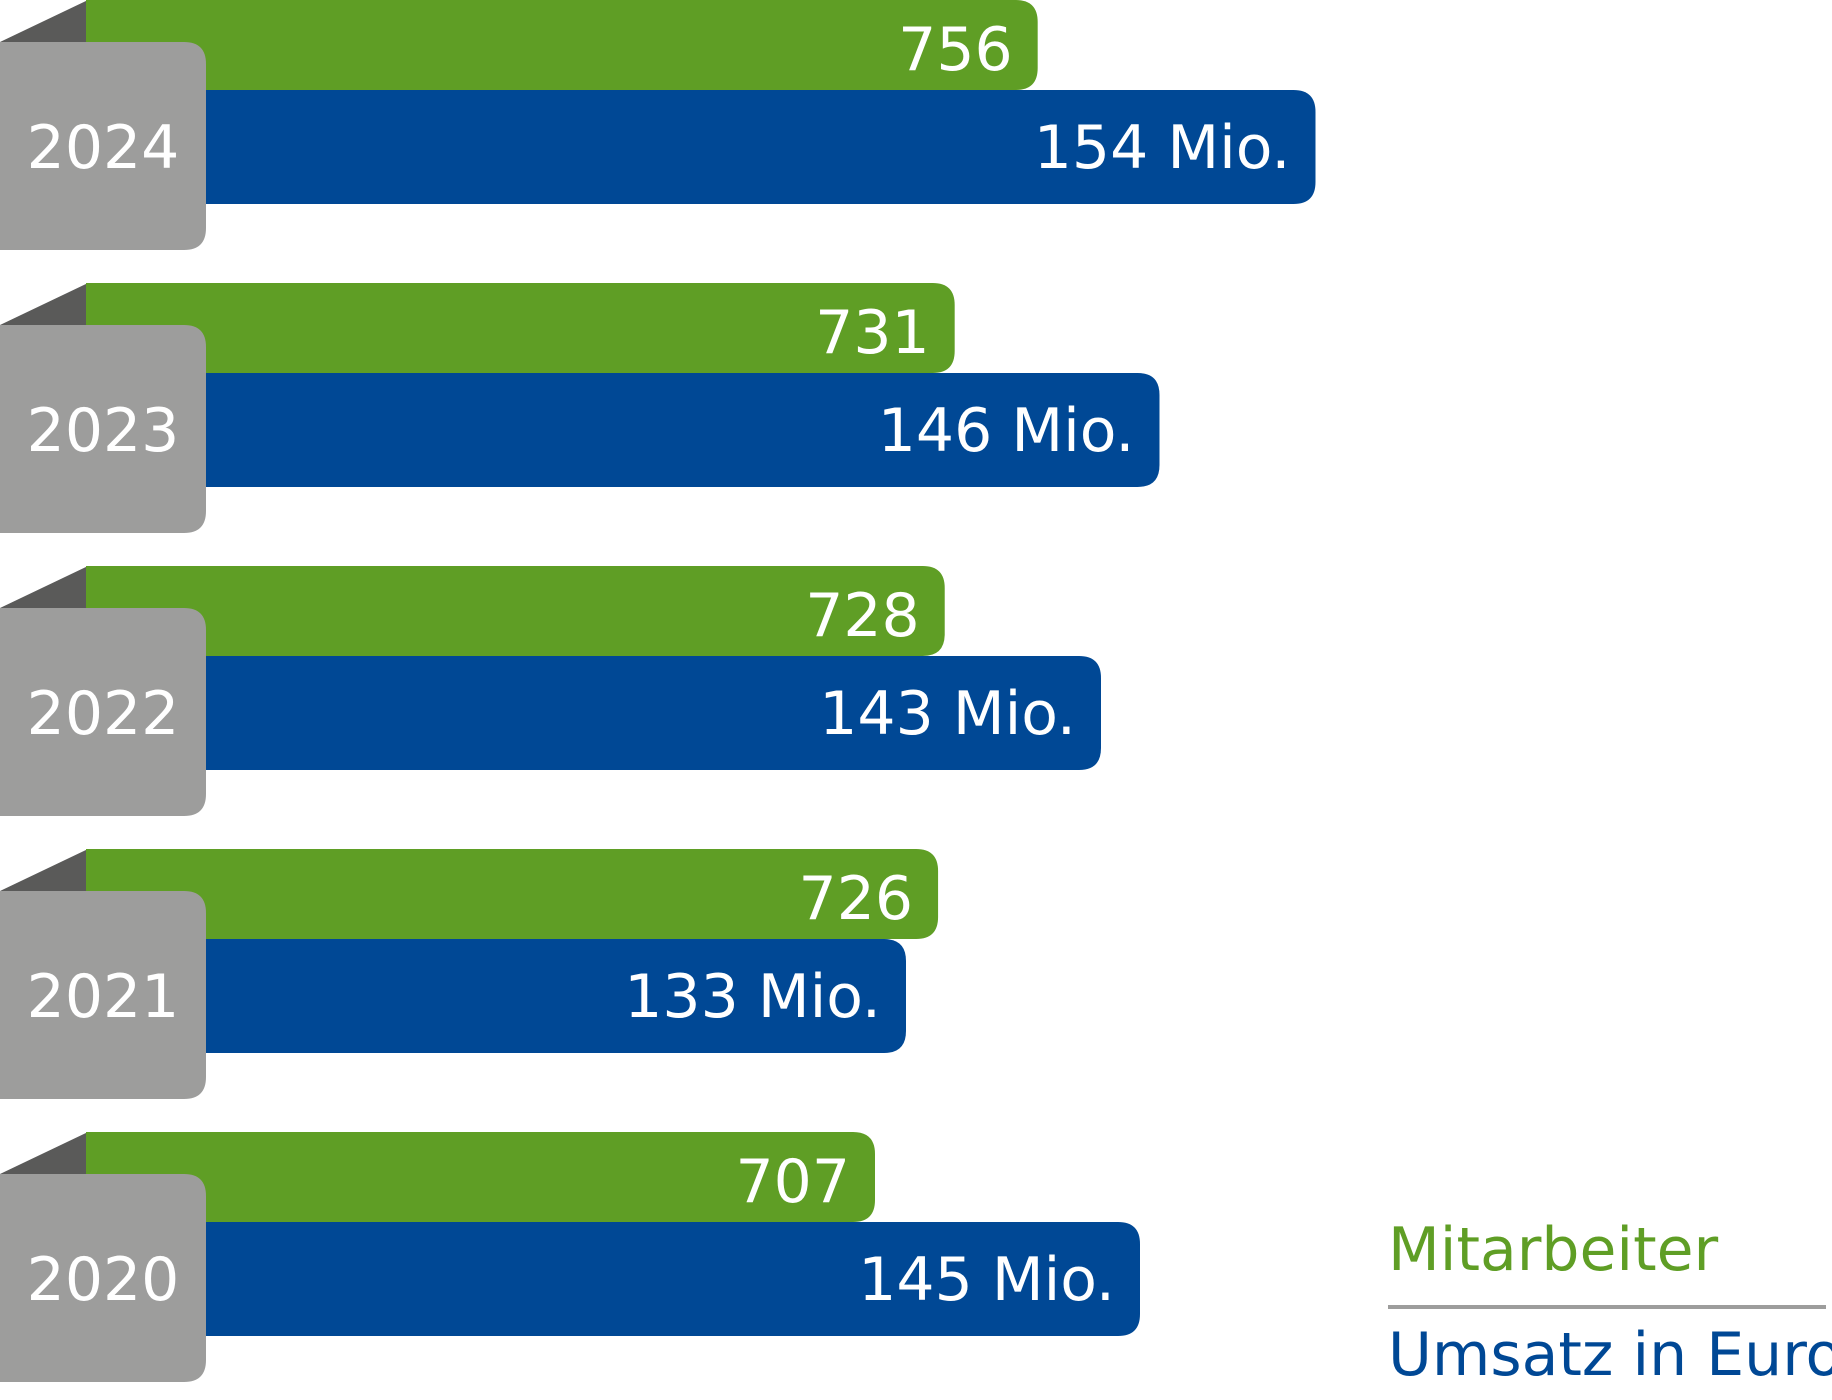 Image resolution: width=1832 pixels, height=1400 pixels. What do you see at coordinates (761, 147) in the screenshot?
I see `bar-revenue-2024` at bounding box center [761, 147].